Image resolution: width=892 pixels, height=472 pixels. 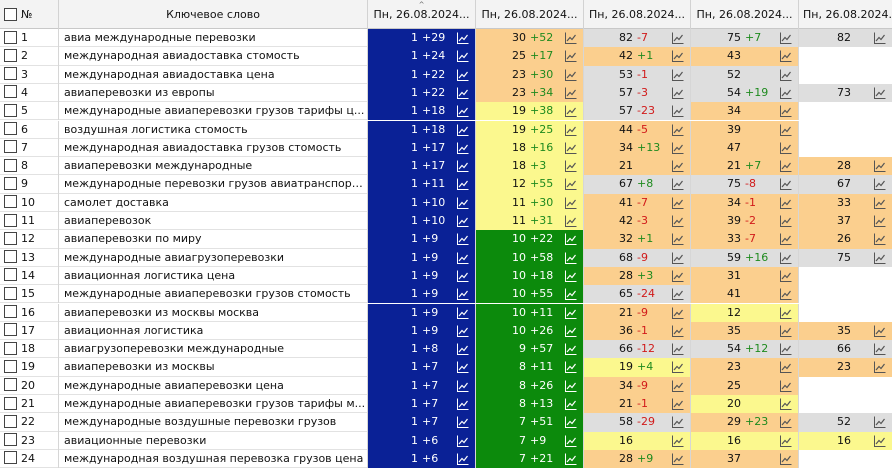 I want to click on position-cell: 42 +1, so click(x=637, y=56).